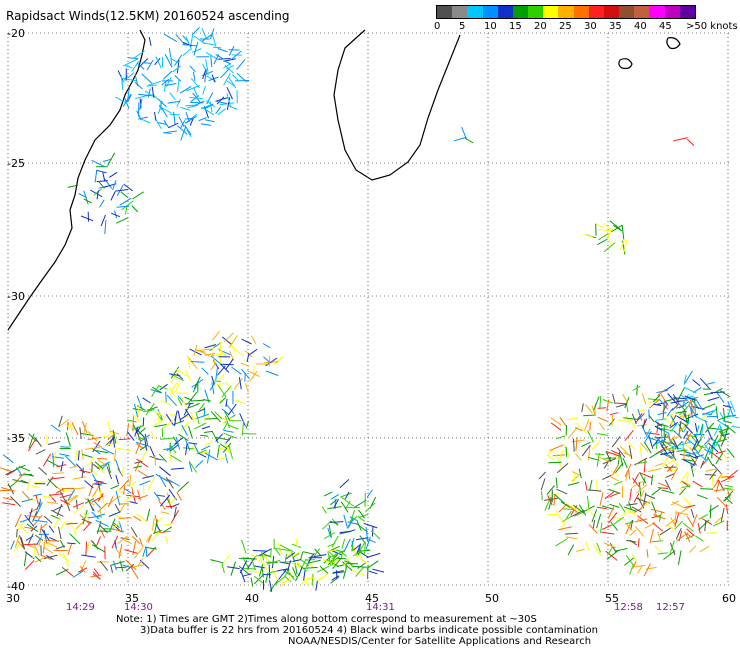 The height and width of the screenshot is (650, 740). Describe the element at coordinates (380, 607) in the screenshot. I see `time-label: 14:31` at that location.